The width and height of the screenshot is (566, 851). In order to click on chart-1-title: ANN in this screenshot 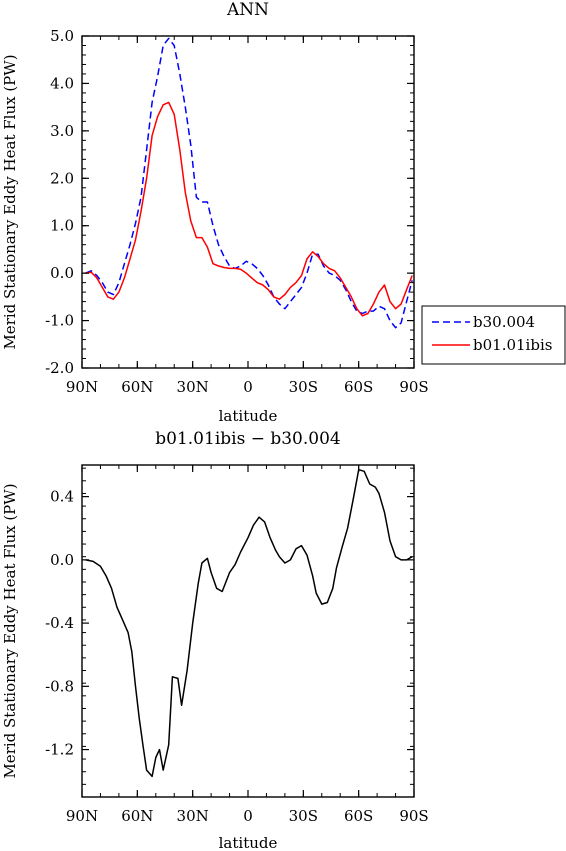, I will do `click(247, 10)`.